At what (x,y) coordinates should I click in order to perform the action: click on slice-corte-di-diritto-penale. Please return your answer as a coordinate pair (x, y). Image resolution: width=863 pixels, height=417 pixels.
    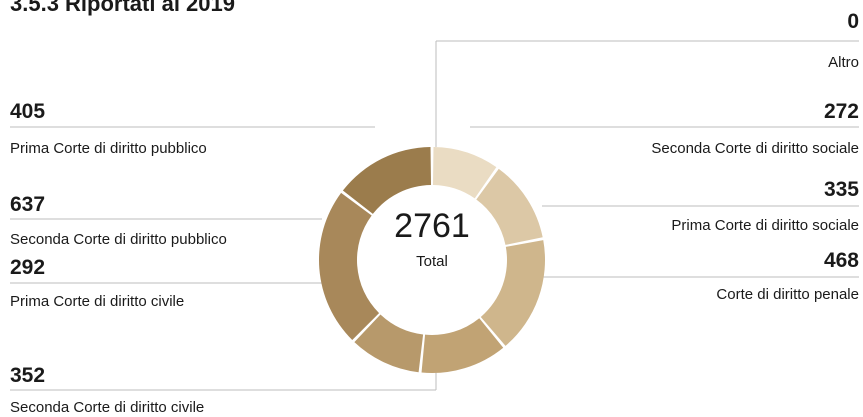
    Looking at the image, I should click on (512, 293).